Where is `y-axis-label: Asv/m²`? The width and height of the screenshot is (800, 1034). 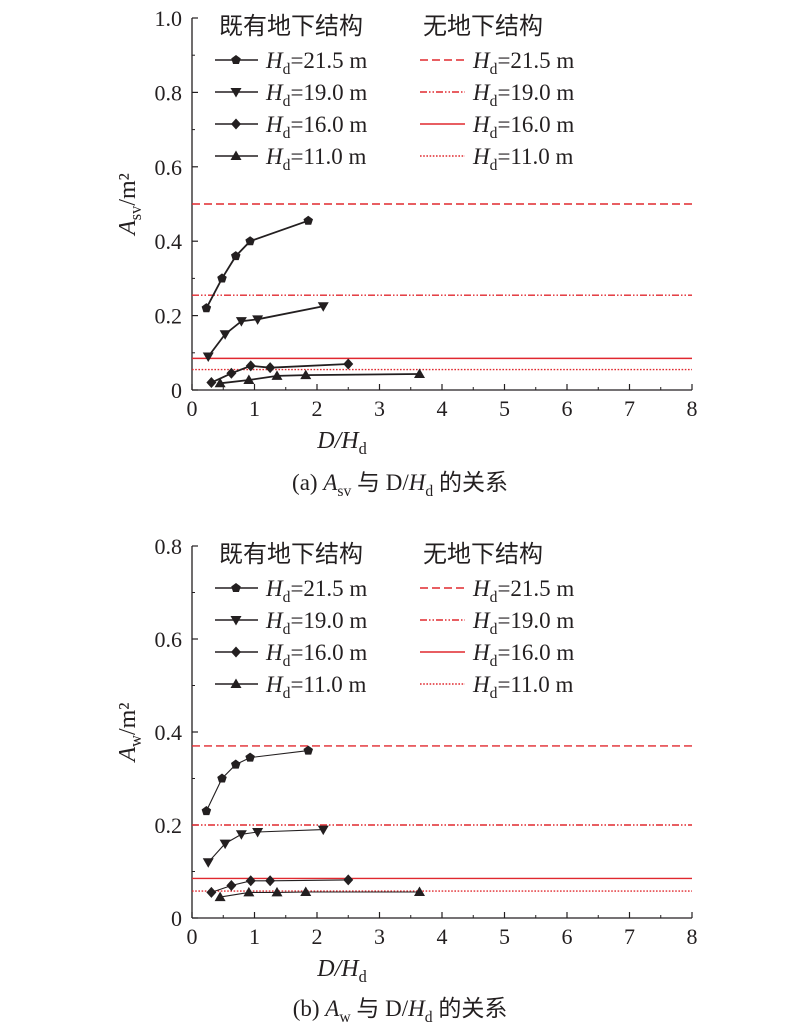
y-axis-label: Asv/m² is located at coordinates (130, 205).